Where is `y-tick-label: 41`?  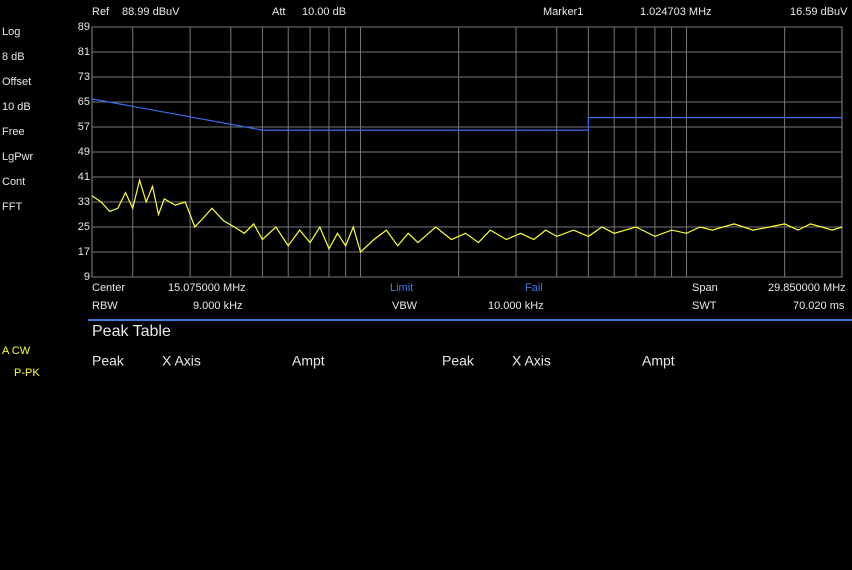 y-tick-label: 41 is located at coordinates (84, 177).